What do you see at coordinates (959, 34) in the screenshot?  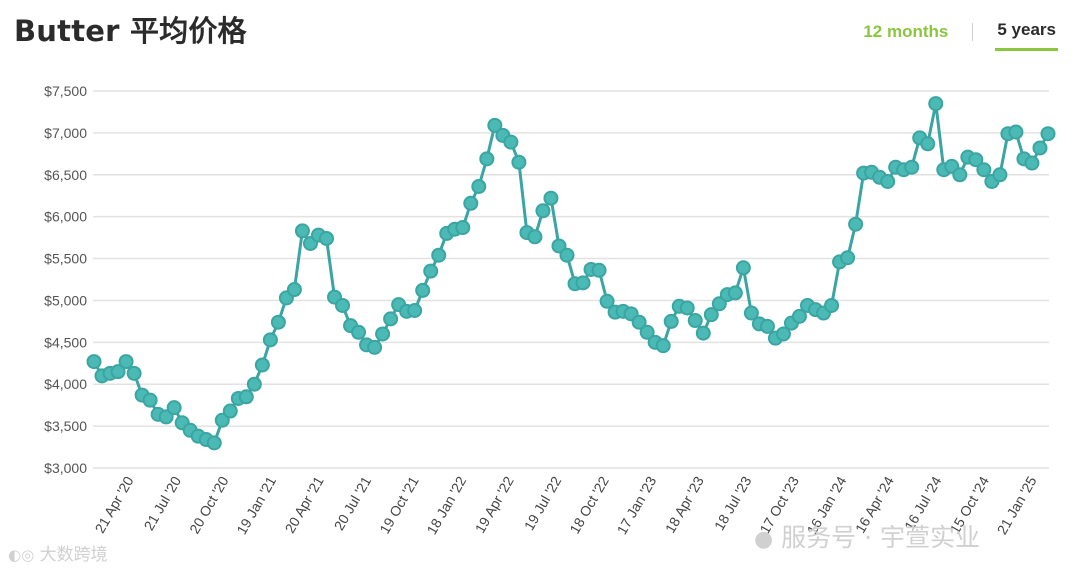 I see `range-tabs: 12 months 5 years` at bounding box center [959, 34].